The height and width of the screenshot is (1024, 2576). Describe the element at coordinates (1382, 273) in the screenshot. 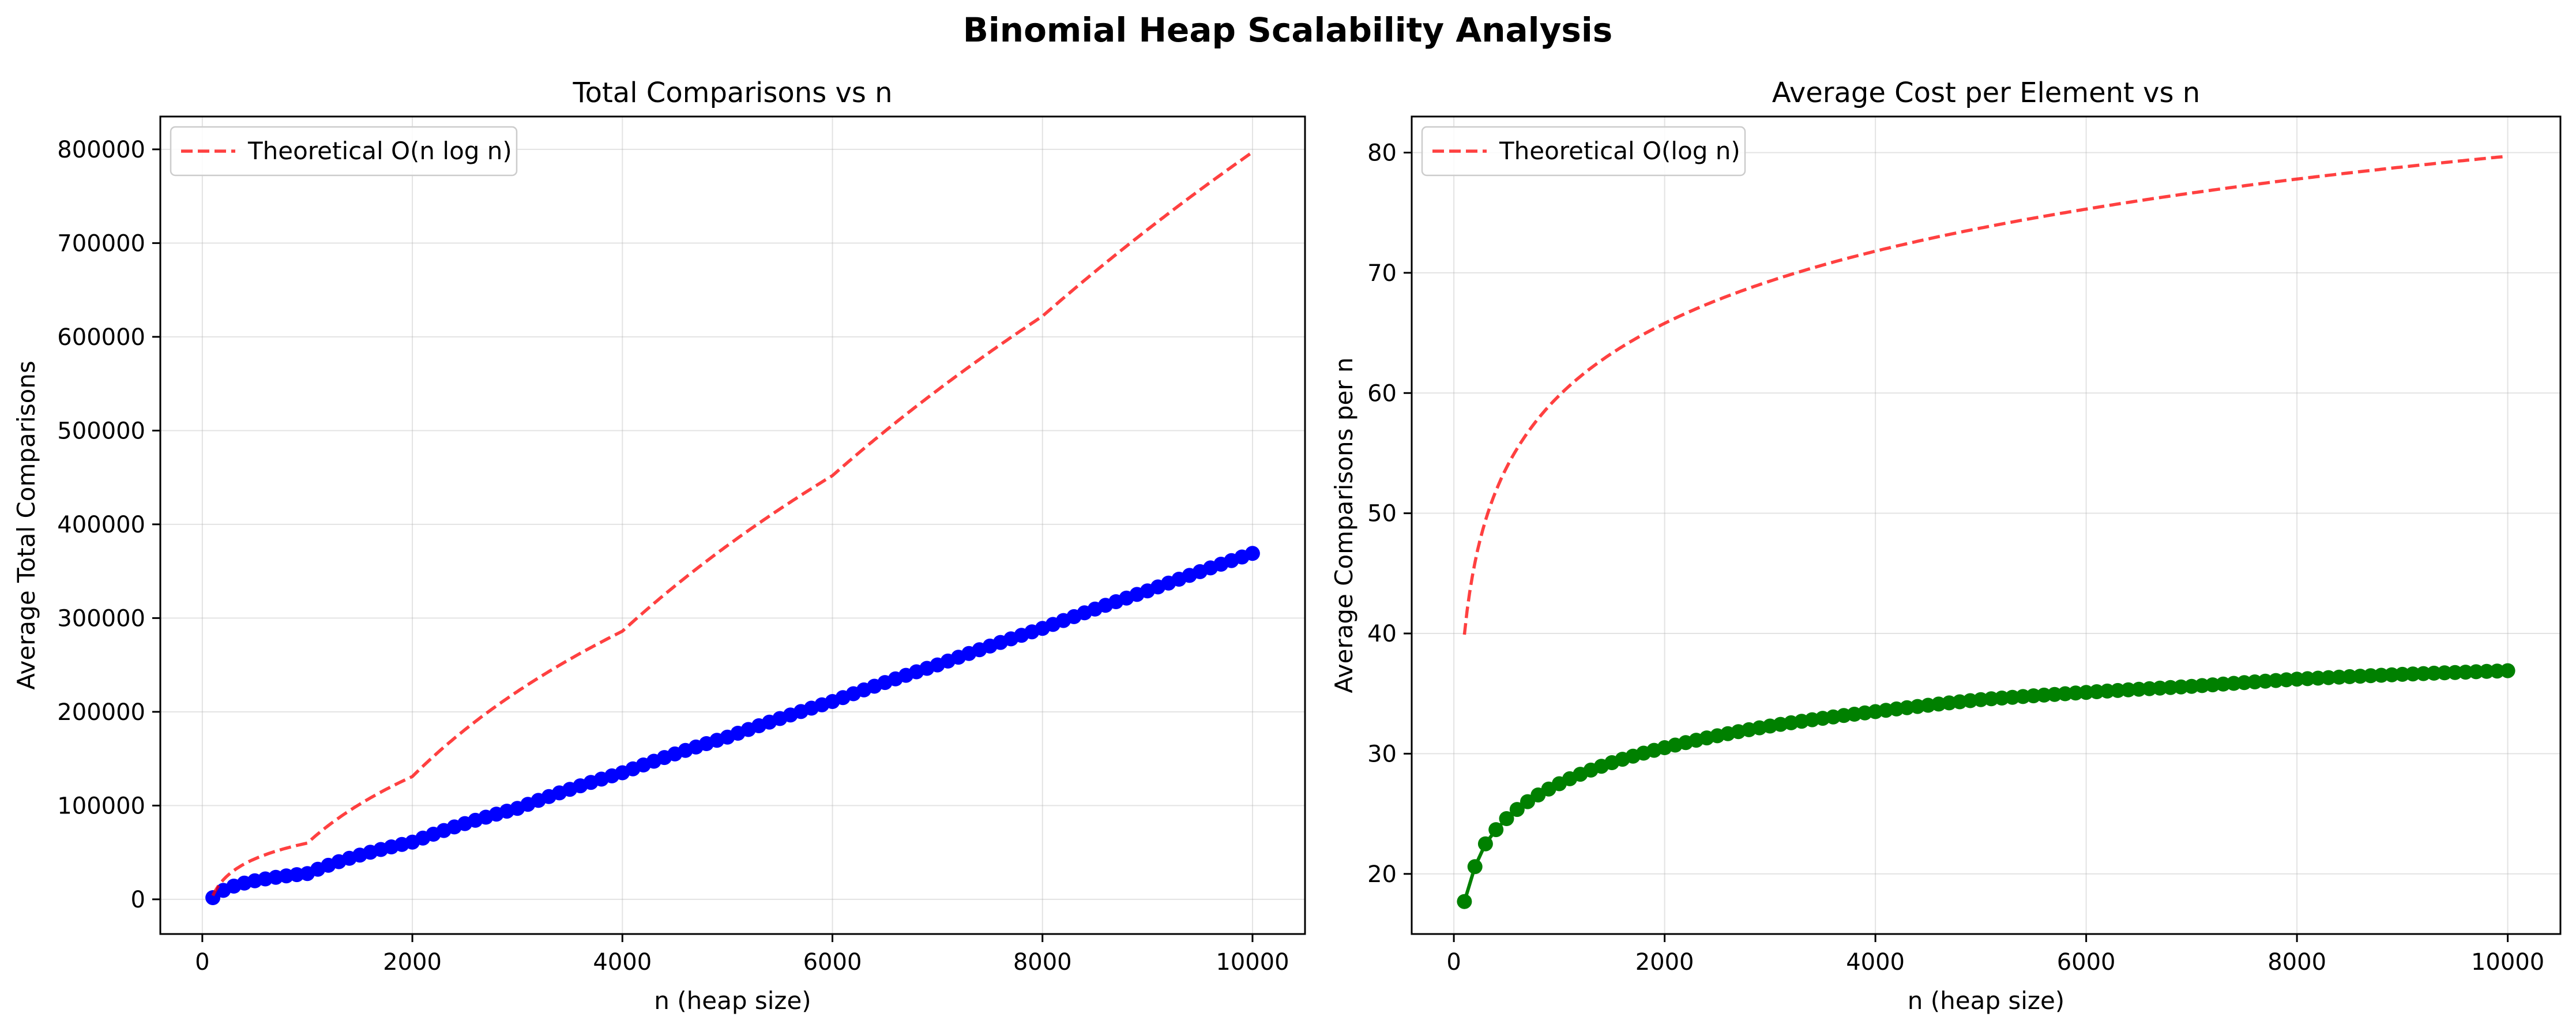

I see `y-tick-label: 70` at that location.